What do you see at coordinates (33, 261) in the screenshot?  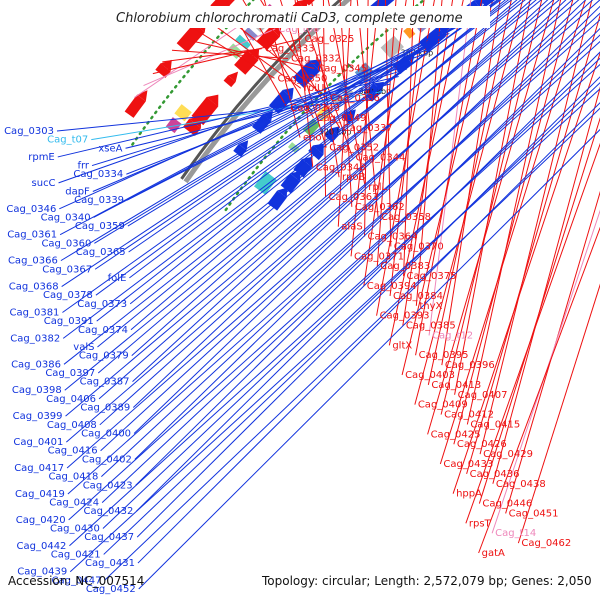 I see `gene-label: Cag_0366` at bounding box center [33, 261].